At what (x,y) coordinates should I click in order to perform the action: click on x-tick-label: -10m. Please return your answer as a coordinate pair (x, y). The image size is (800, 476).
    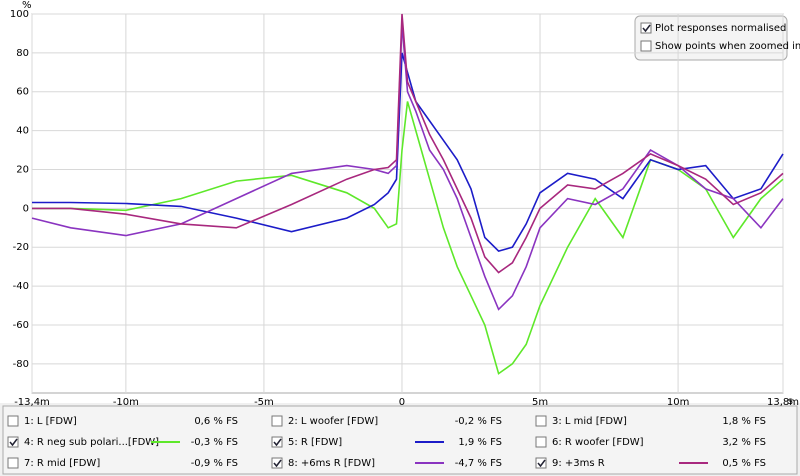
    Looking at the image, I should click on (126, 402).